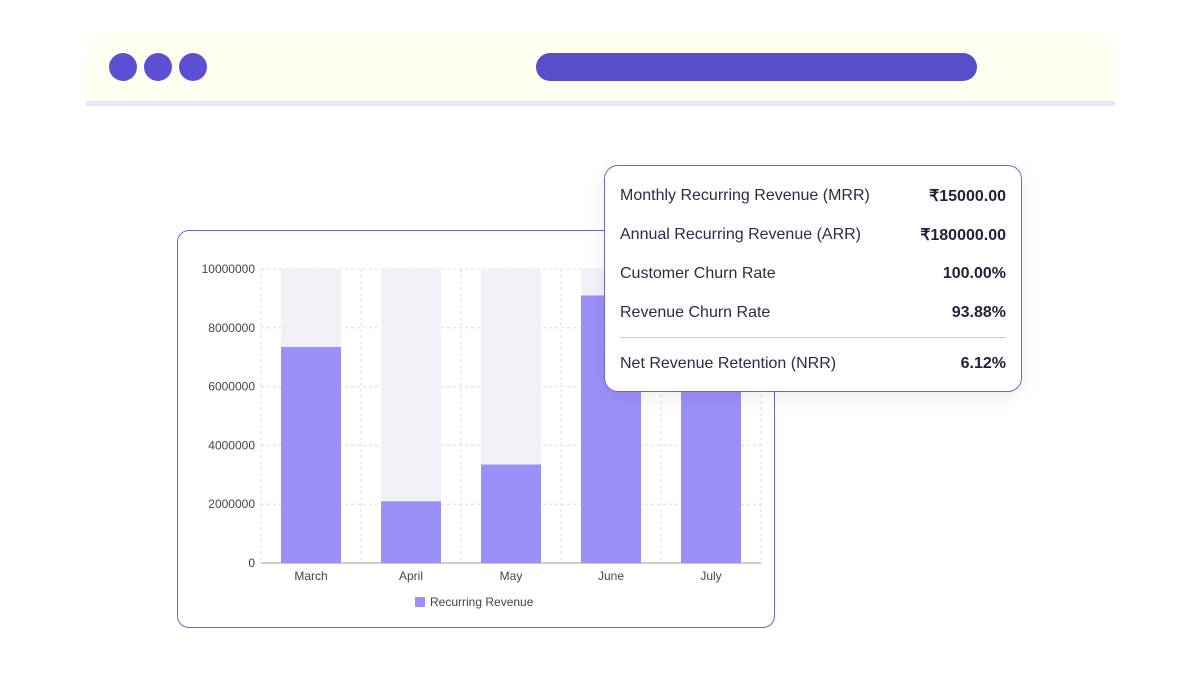 This screenshot has width=1200, height=700. What do you see at coordinates (756, 67) in the screenshot?
I see `address-bar` at bounding box center [756, 67].